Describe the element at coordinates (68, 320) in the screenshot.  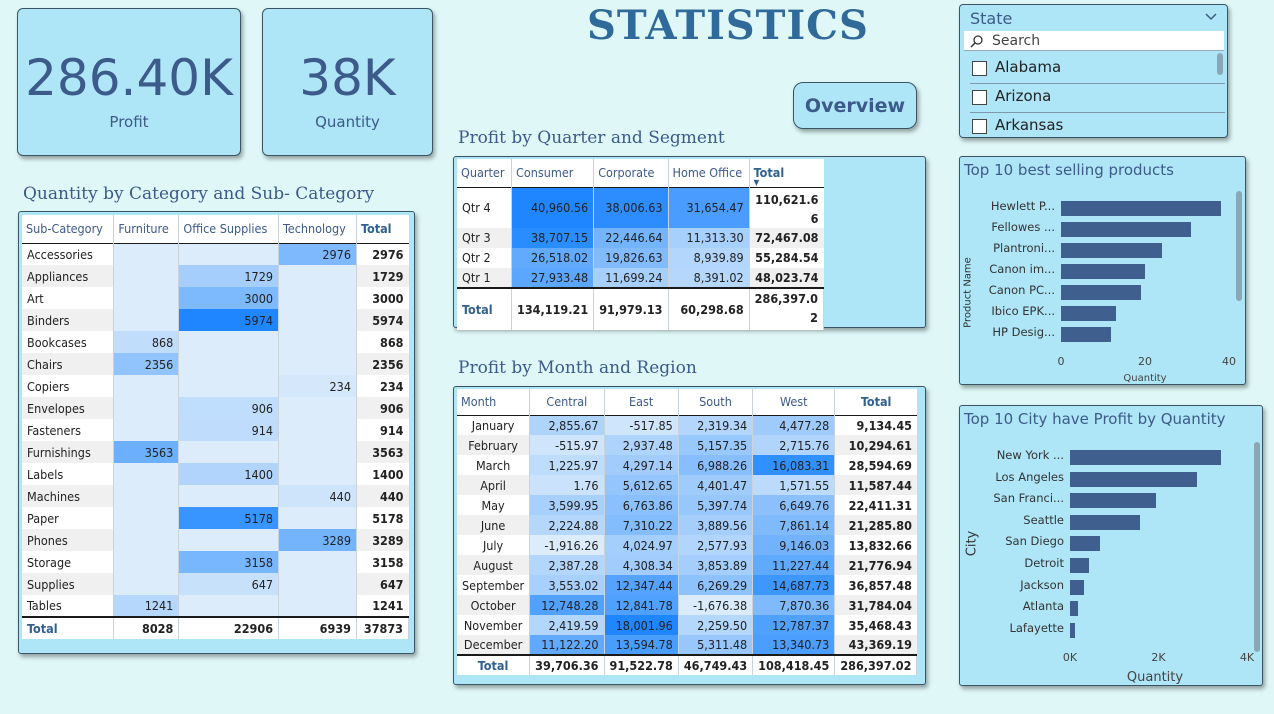
I see `table-cell: Binders` at that location.